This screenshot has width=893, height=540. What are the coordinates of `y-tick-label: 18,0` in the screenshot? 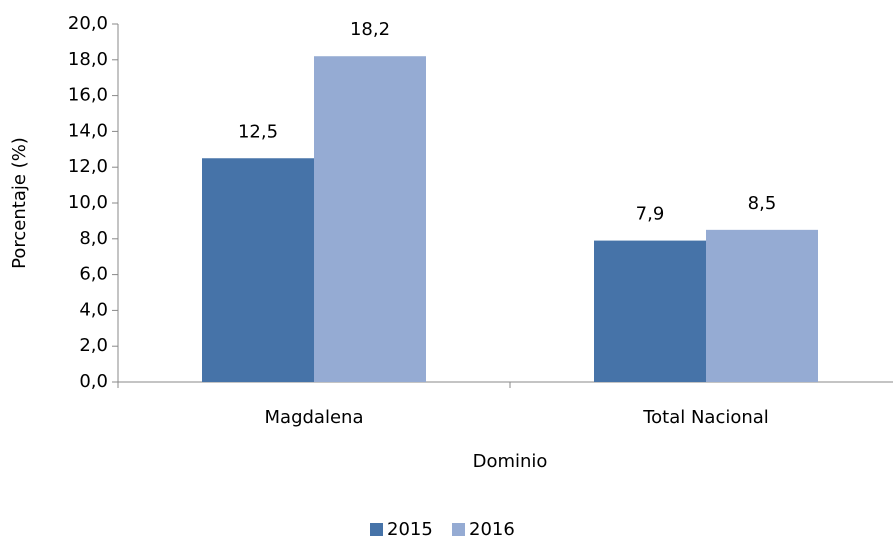 It's located at (88, 59).